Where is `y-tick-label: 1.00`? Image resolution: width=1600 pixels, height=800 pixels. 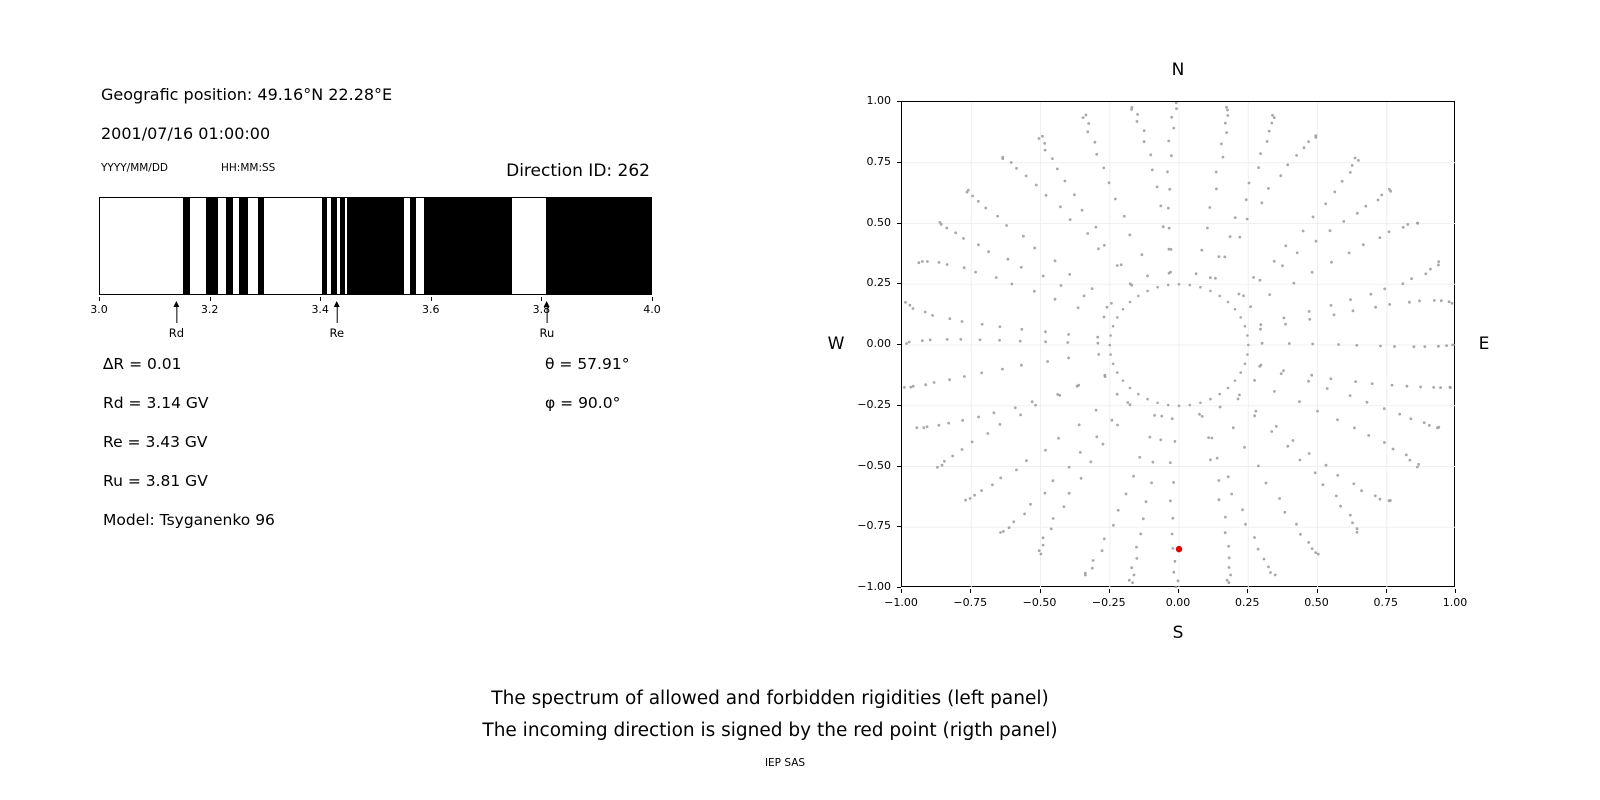 y-tick-label: 1.00 is located at coordinates (879, 100).